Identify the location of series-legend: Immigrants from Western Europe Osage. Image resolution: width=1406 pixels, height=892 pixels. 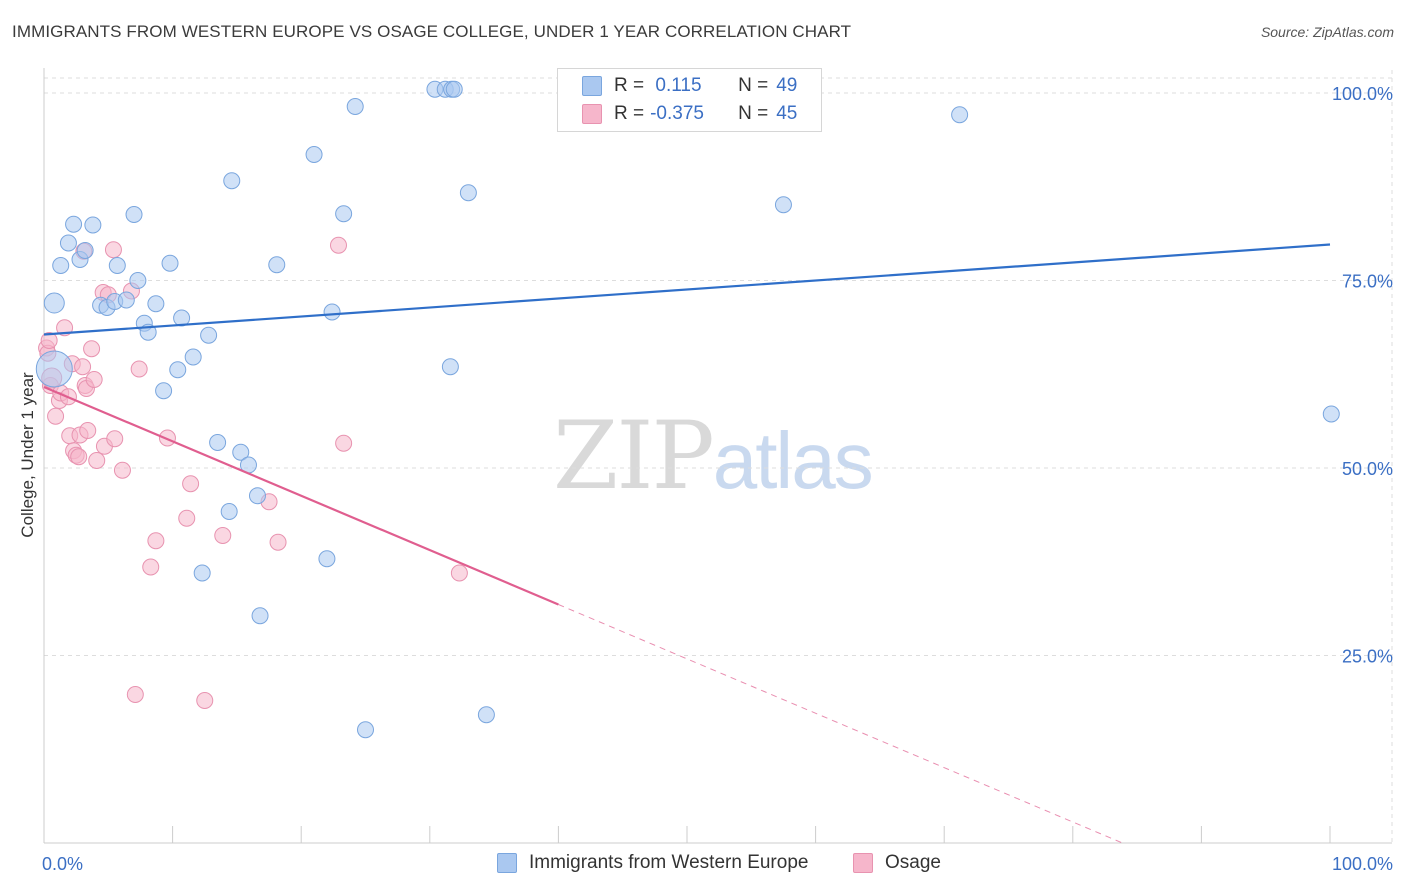
(703, 865).